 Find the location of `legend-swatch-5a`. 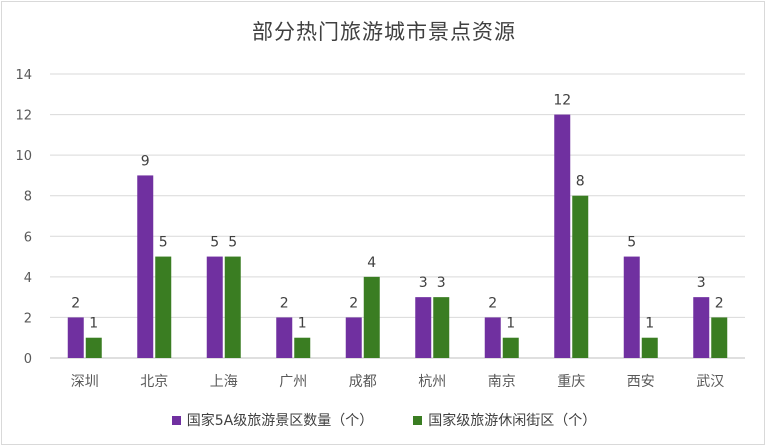

legend-swatch-5a is located at coordinates (176, 420).